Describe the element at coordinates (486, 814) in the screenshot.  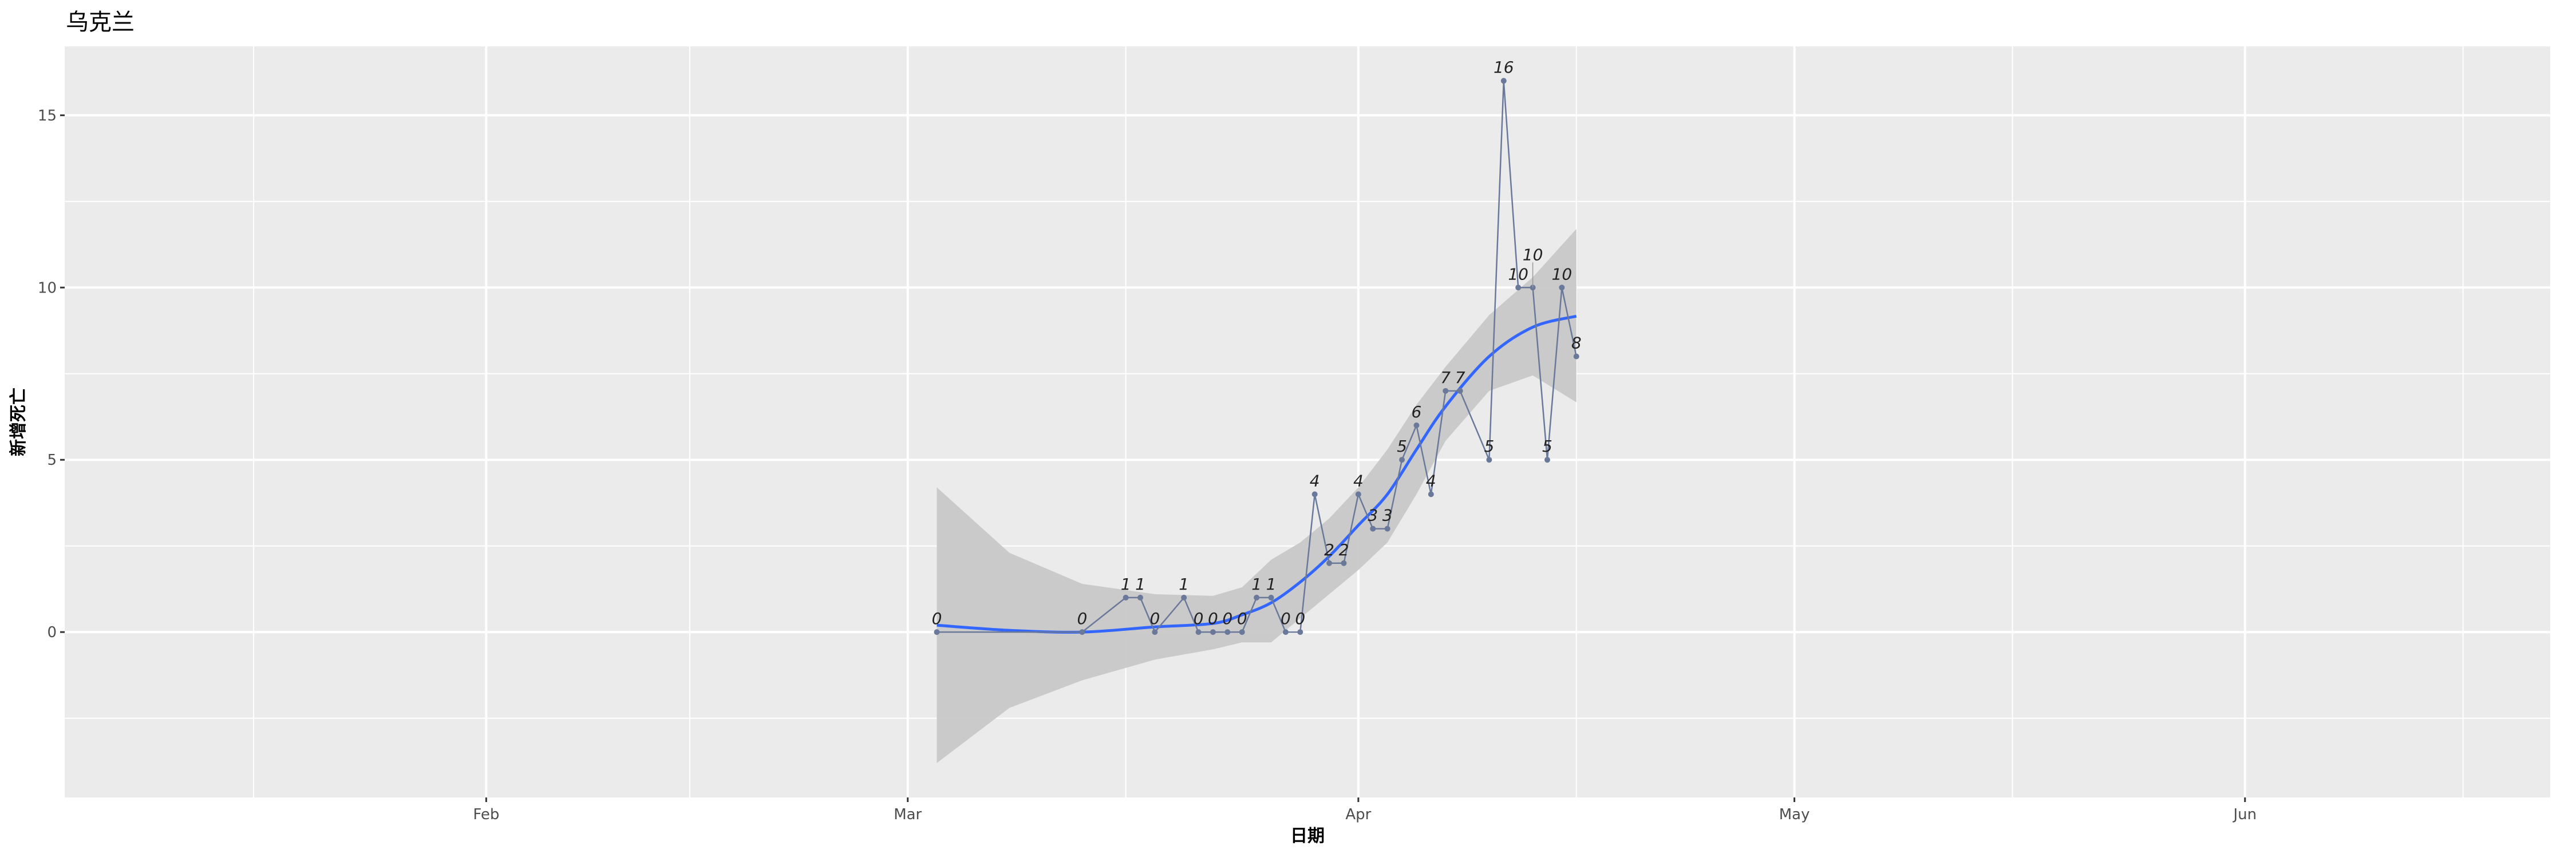
I see `x-tick-label: Feb` at that location.